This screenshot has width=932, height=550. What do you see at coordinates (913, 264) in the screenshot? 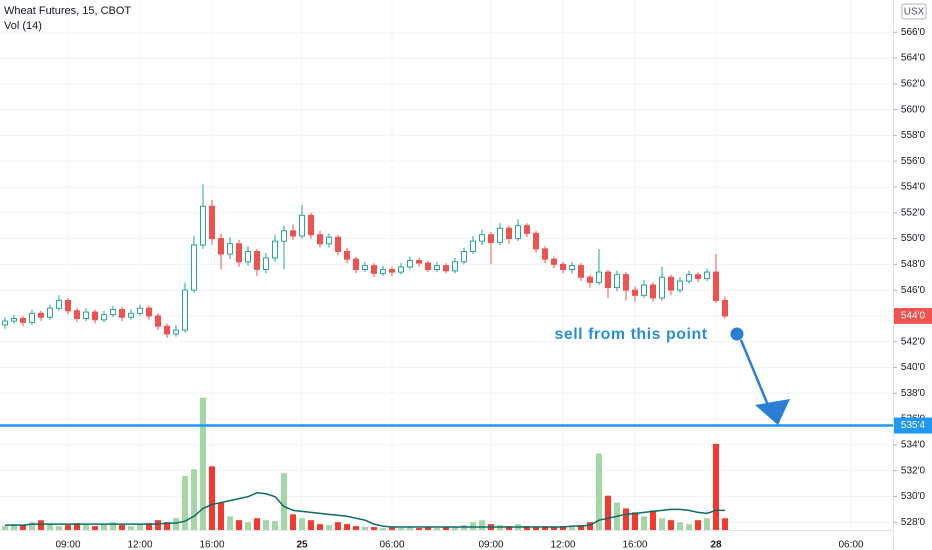
I see `y-tick-label: 548'0` at bounding box center [913, 264].